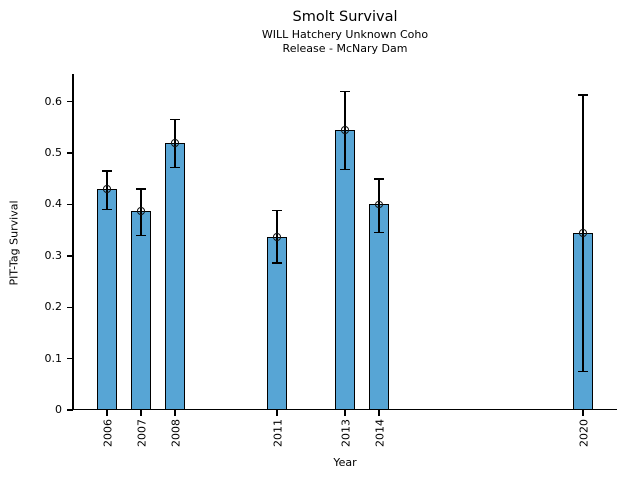 Image resolution: width=640 pixels, height=480 pixels. What do you see at coordinates (345, 17) in the screenshot?
I see `chart-title: Smolt Survival` at bounding box center [345, 17].